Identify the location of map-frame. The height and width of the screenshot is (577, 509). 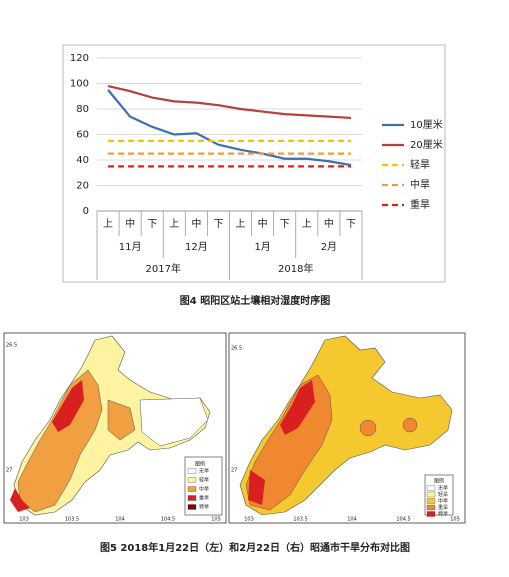
(115, 428).